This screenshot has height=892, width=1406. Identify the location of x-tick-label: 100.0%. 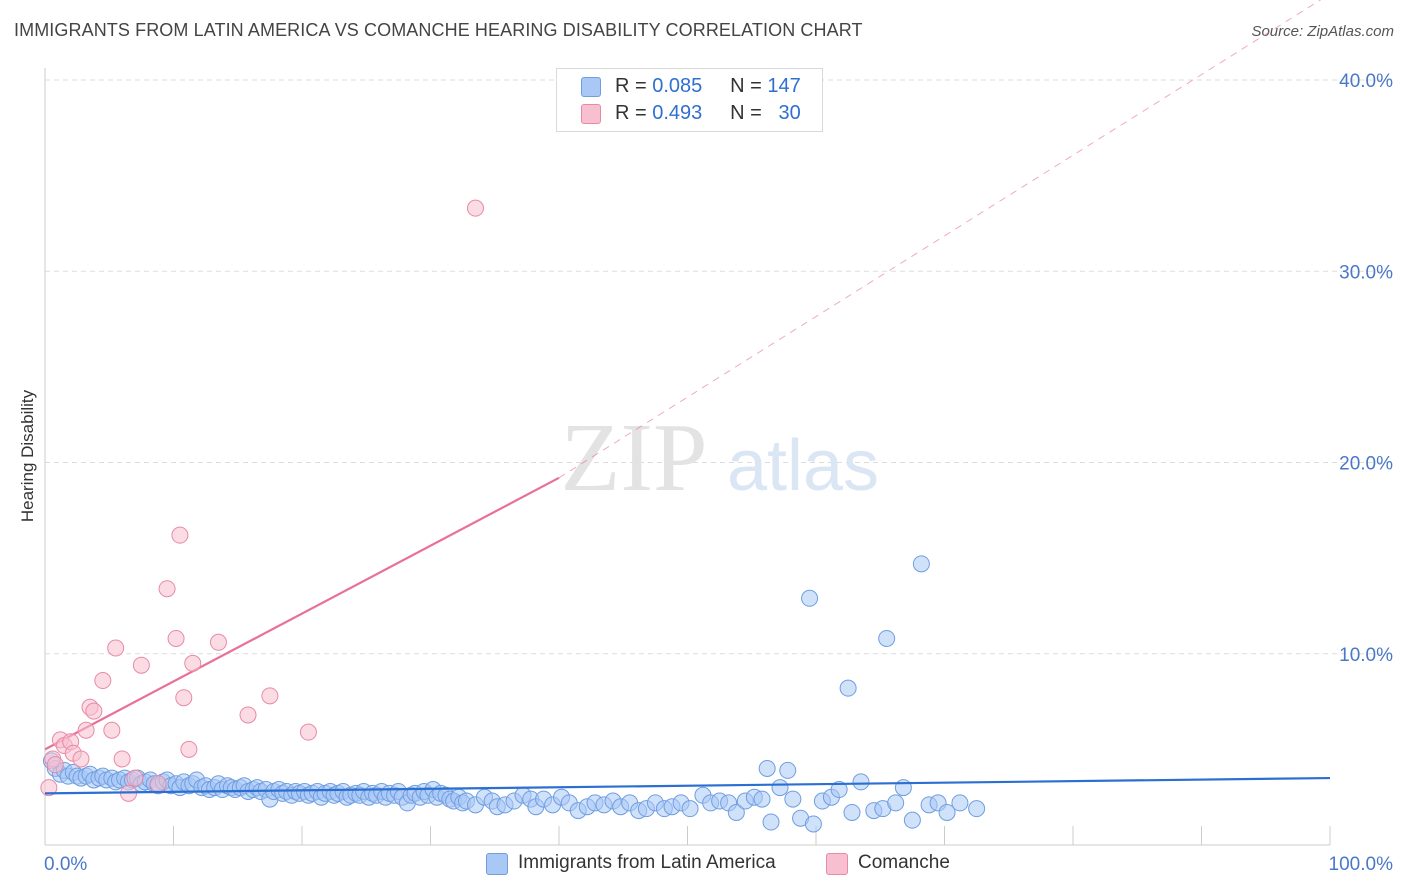
(1361, 864).